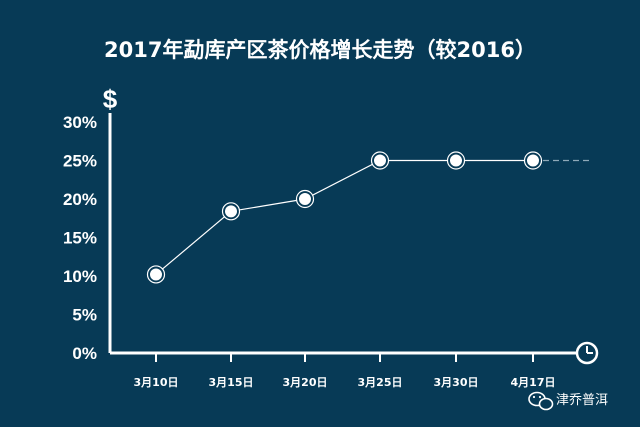 The height and width of the screenshot is (427, 640). I want to click on y-tick-label: 5%, so click(84, 315).